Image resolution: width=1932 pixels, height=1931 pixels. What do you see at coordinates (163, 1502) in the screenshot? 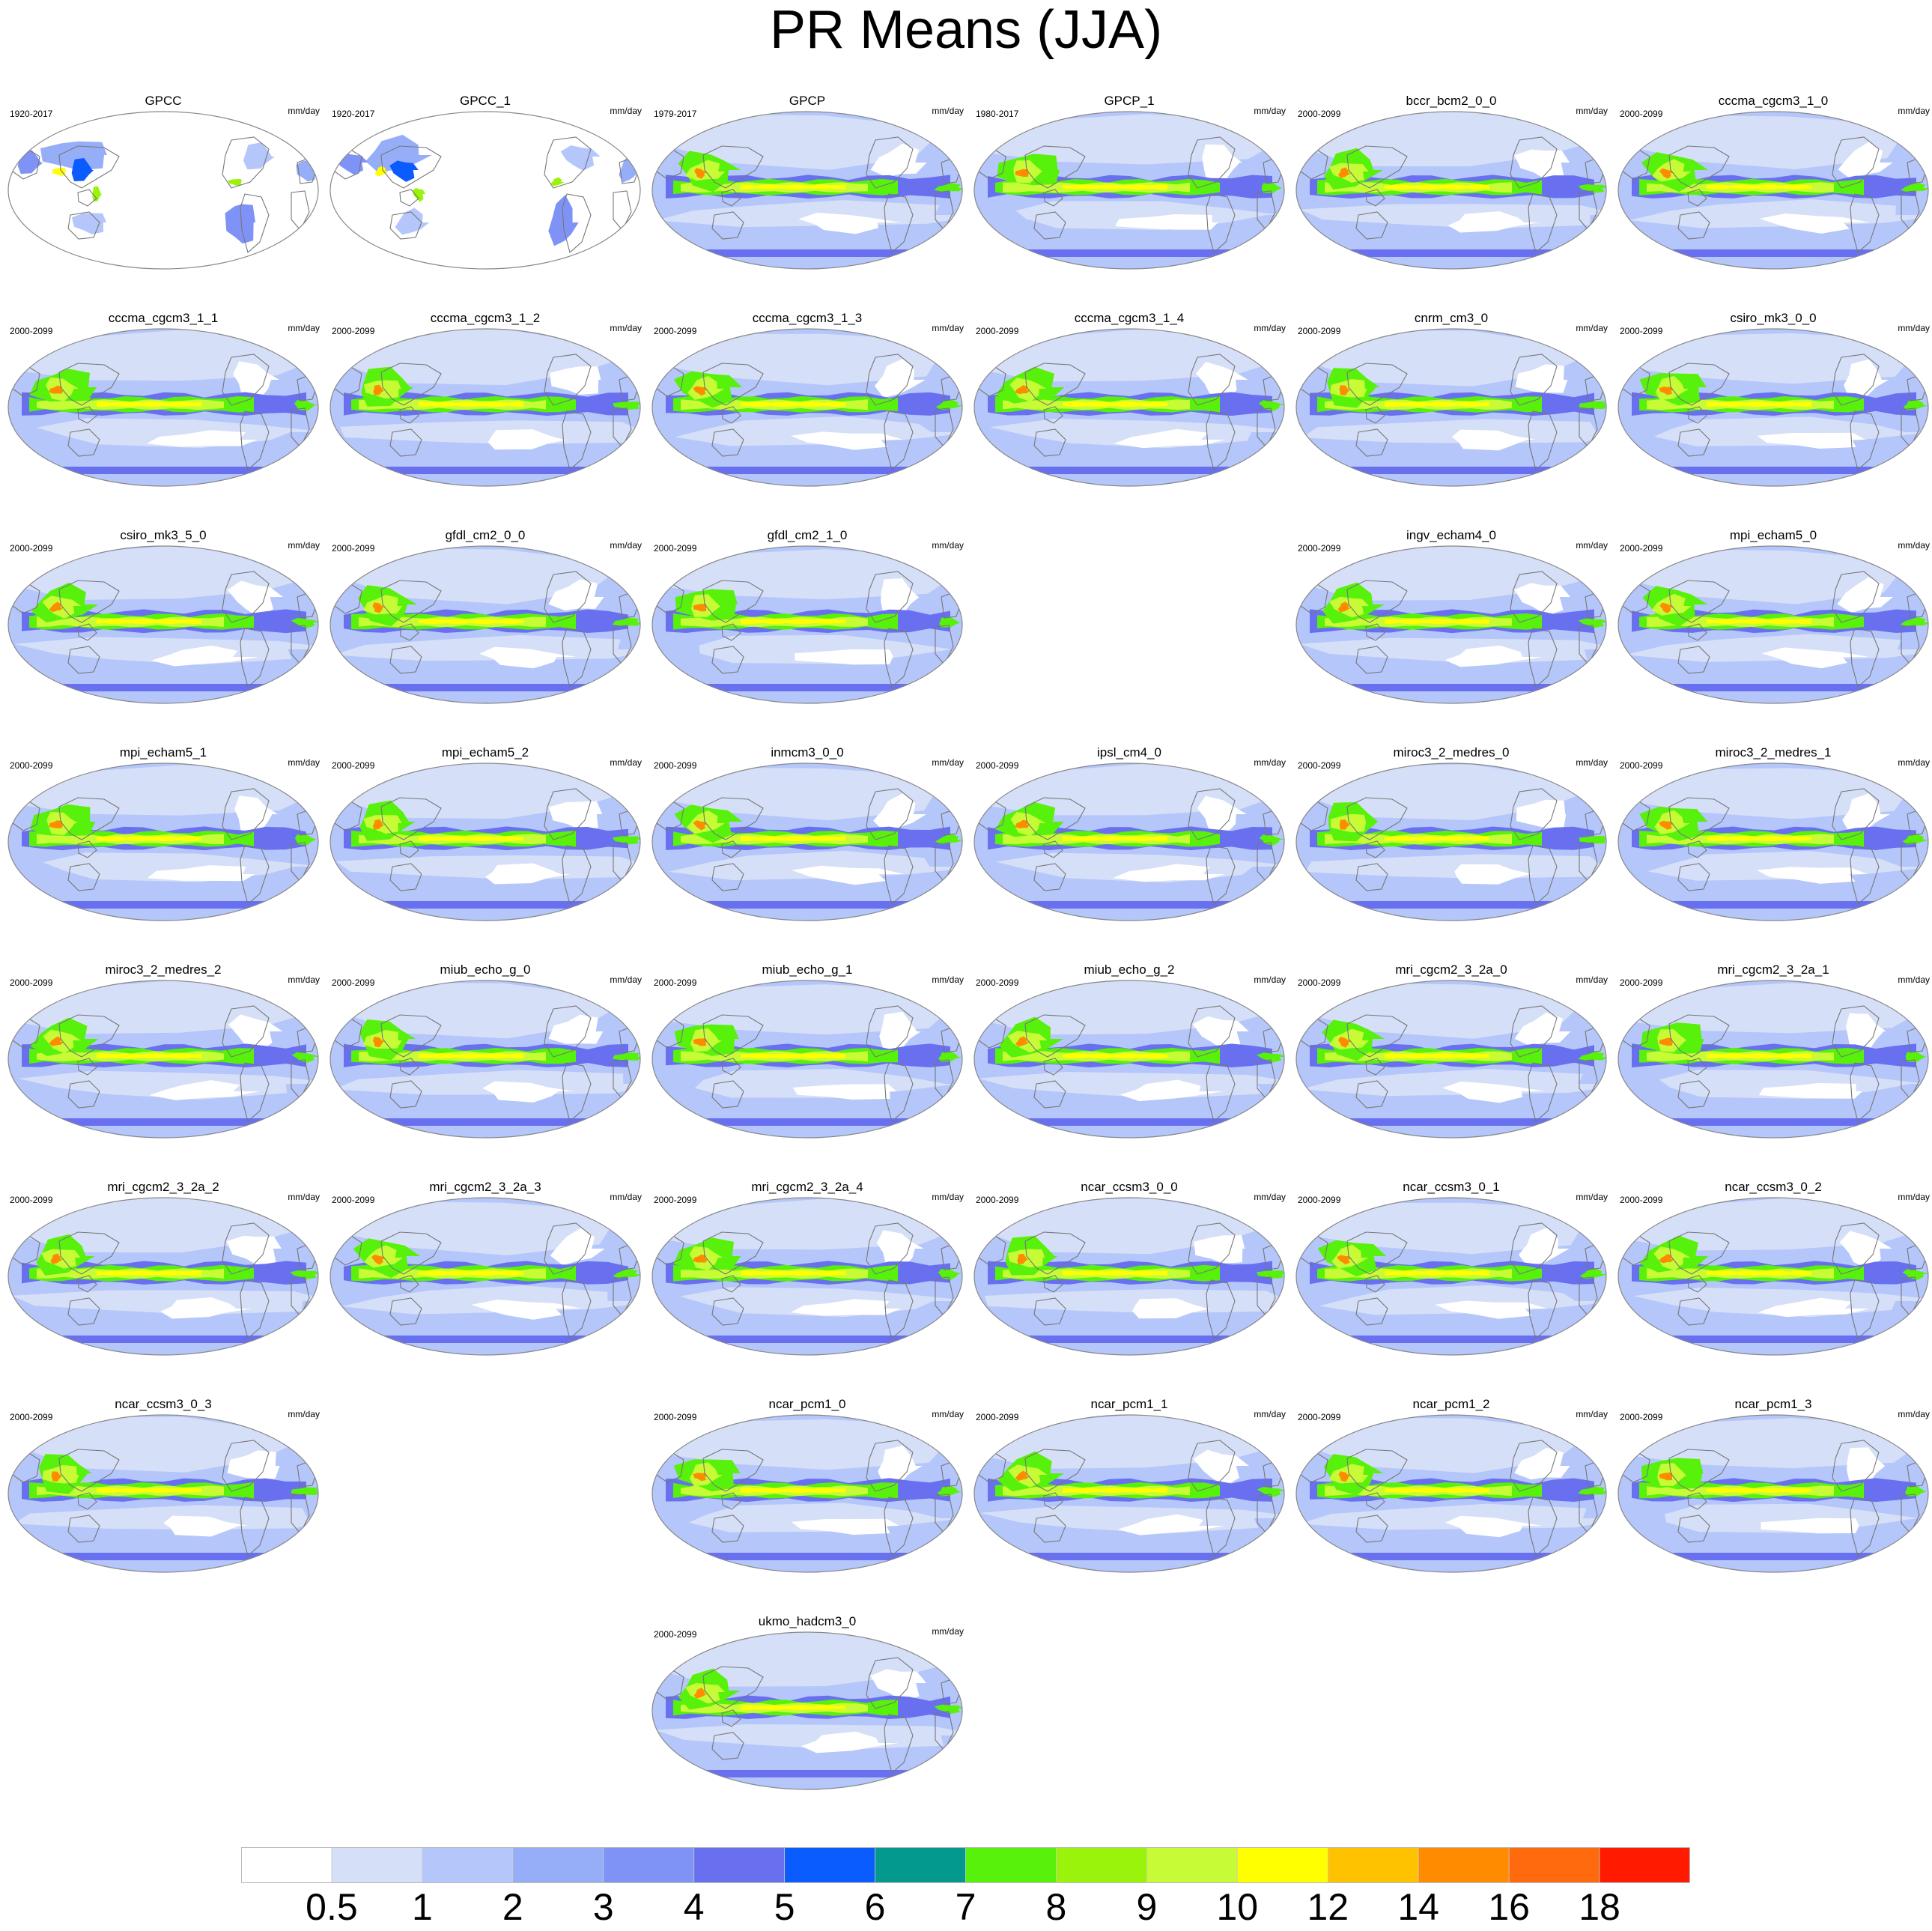
I see `map-panel: ncar_ccsm3_0_3 2000-2099 mm/day` at bounding box center [163, 1502].